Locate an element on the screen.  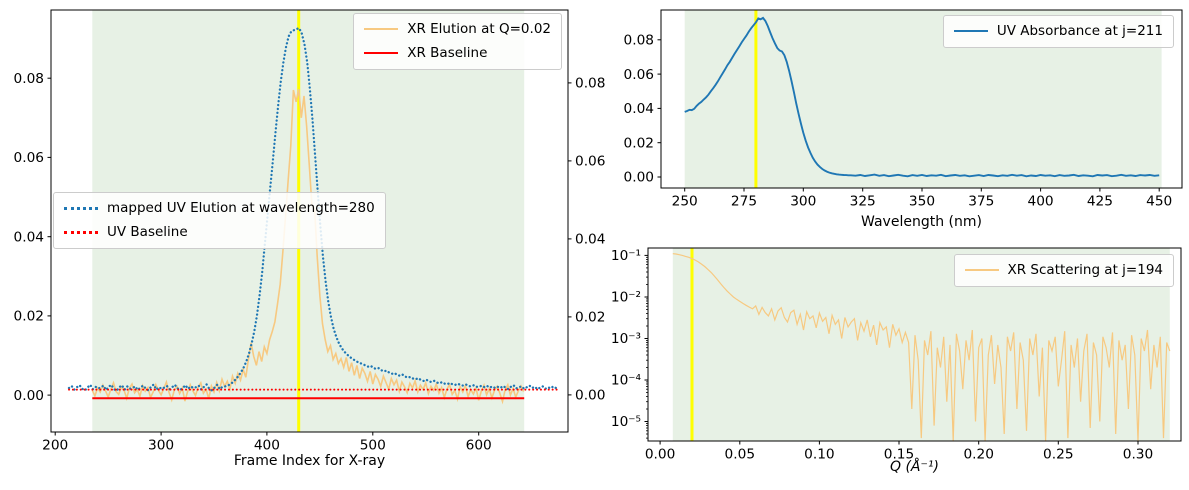
legend-label-xr-baseline: XR Baseline is located at coordinates (447, 52).